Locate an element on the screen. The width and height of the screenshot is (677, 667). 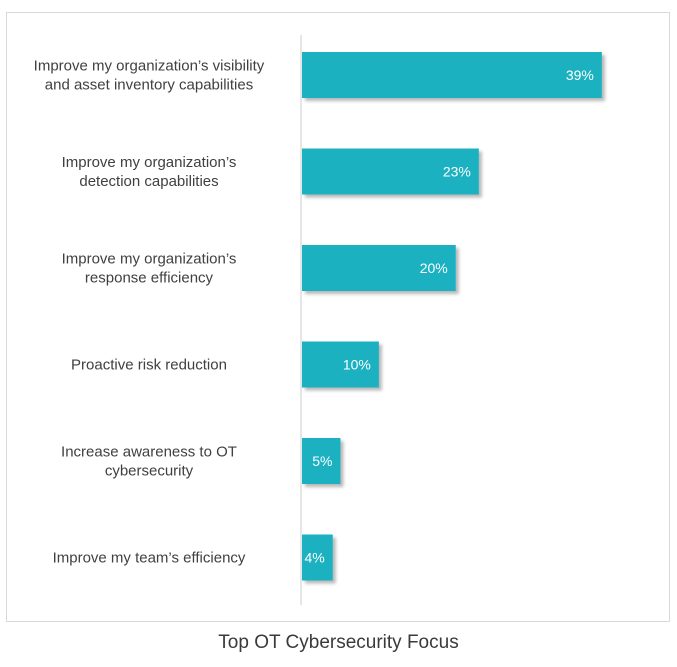
category-label-line: and asset inventory capabilities is located at coordinates (149, 85).